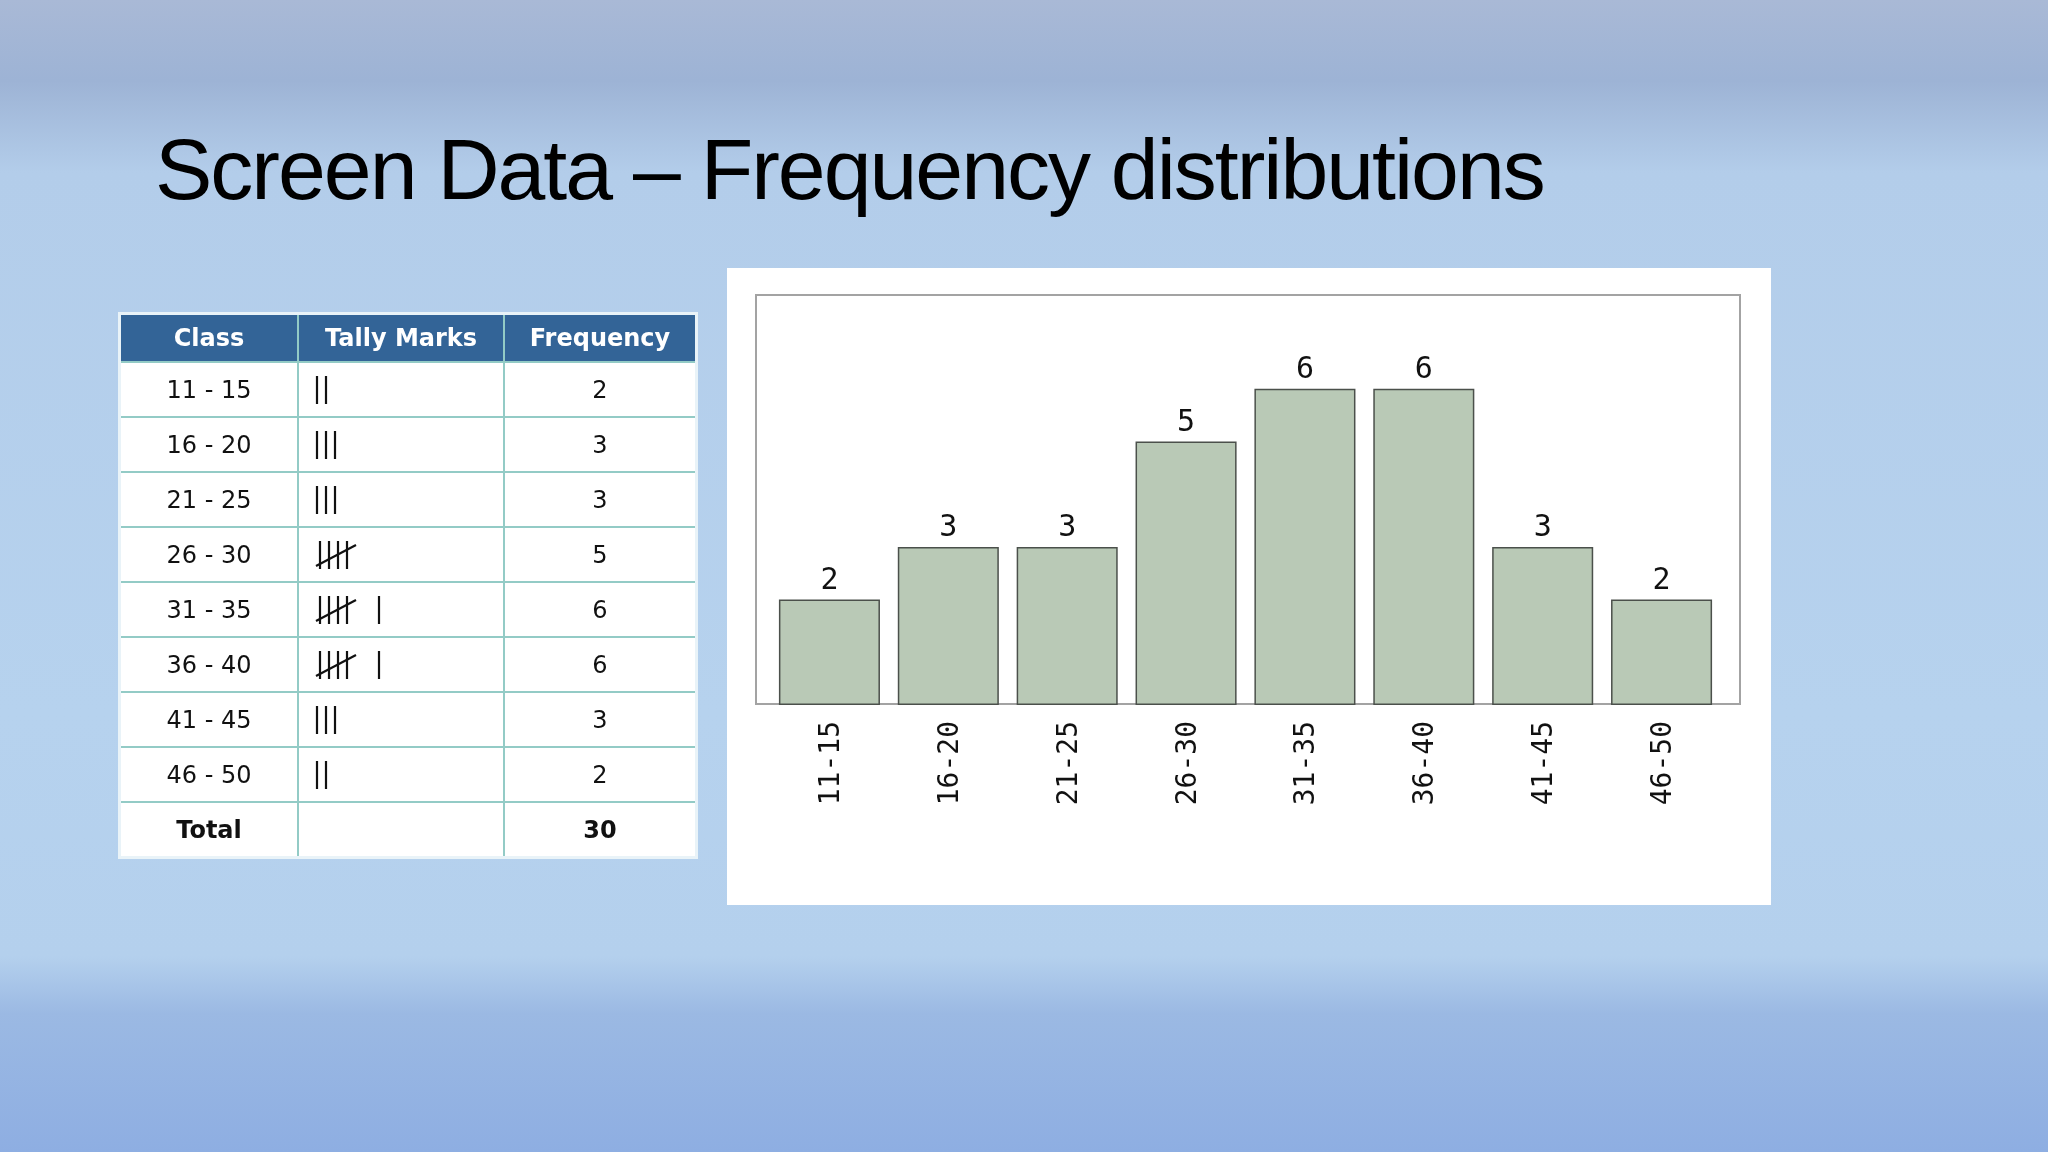  Describe the element at coordinates (208, 719) in the screenshot. I see `category-label: 41 - 45` at that location.